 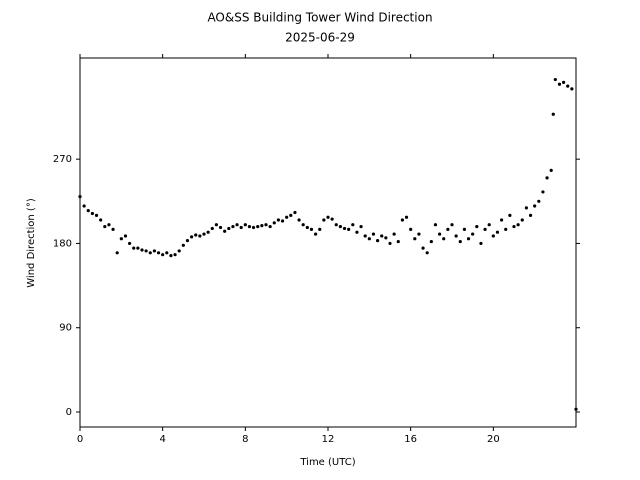 What do you see at coordinates (320, 38) in the screenshot?
I see `chart-subtitle: 2025-06-29` at bounding box center [320, 38].